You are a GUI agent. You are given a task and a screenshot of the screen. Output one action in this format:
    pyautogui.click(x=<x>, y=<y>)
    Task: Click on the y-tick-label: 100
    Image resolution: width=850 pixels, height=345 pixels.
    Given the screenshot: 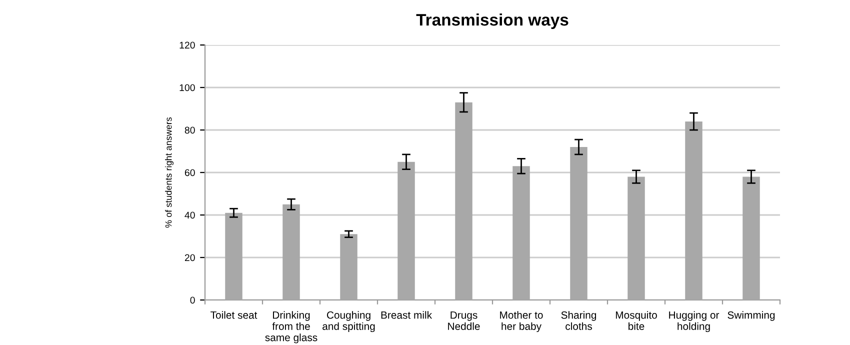 What is the action you would take?
    pyautogui.click(x=187, y=88)
    